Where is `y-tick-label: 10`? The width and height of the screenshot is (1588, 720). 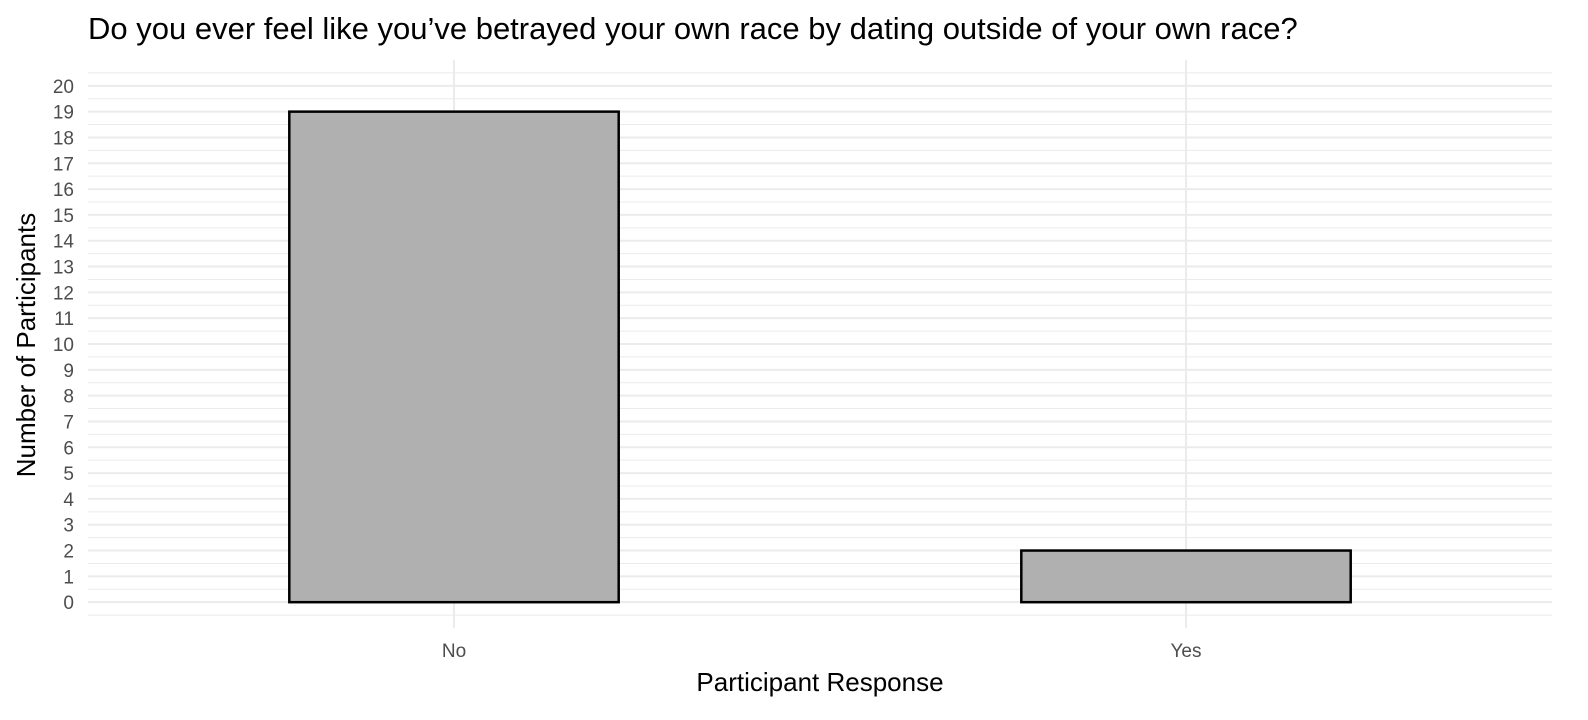 y-tick-label: 10 is located at coordinates (63, 345).